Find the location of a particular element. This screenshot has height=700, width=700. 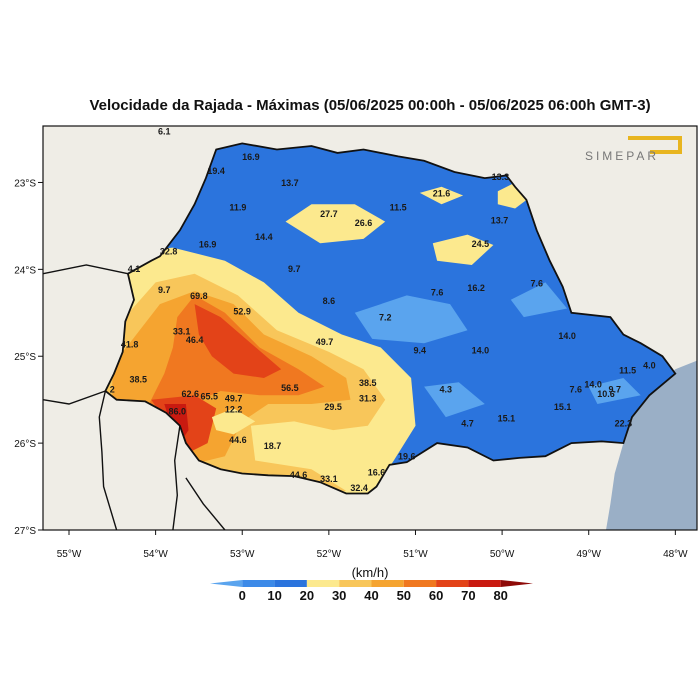

station-value-label: 16.2 is located at coordinates (476, 288).